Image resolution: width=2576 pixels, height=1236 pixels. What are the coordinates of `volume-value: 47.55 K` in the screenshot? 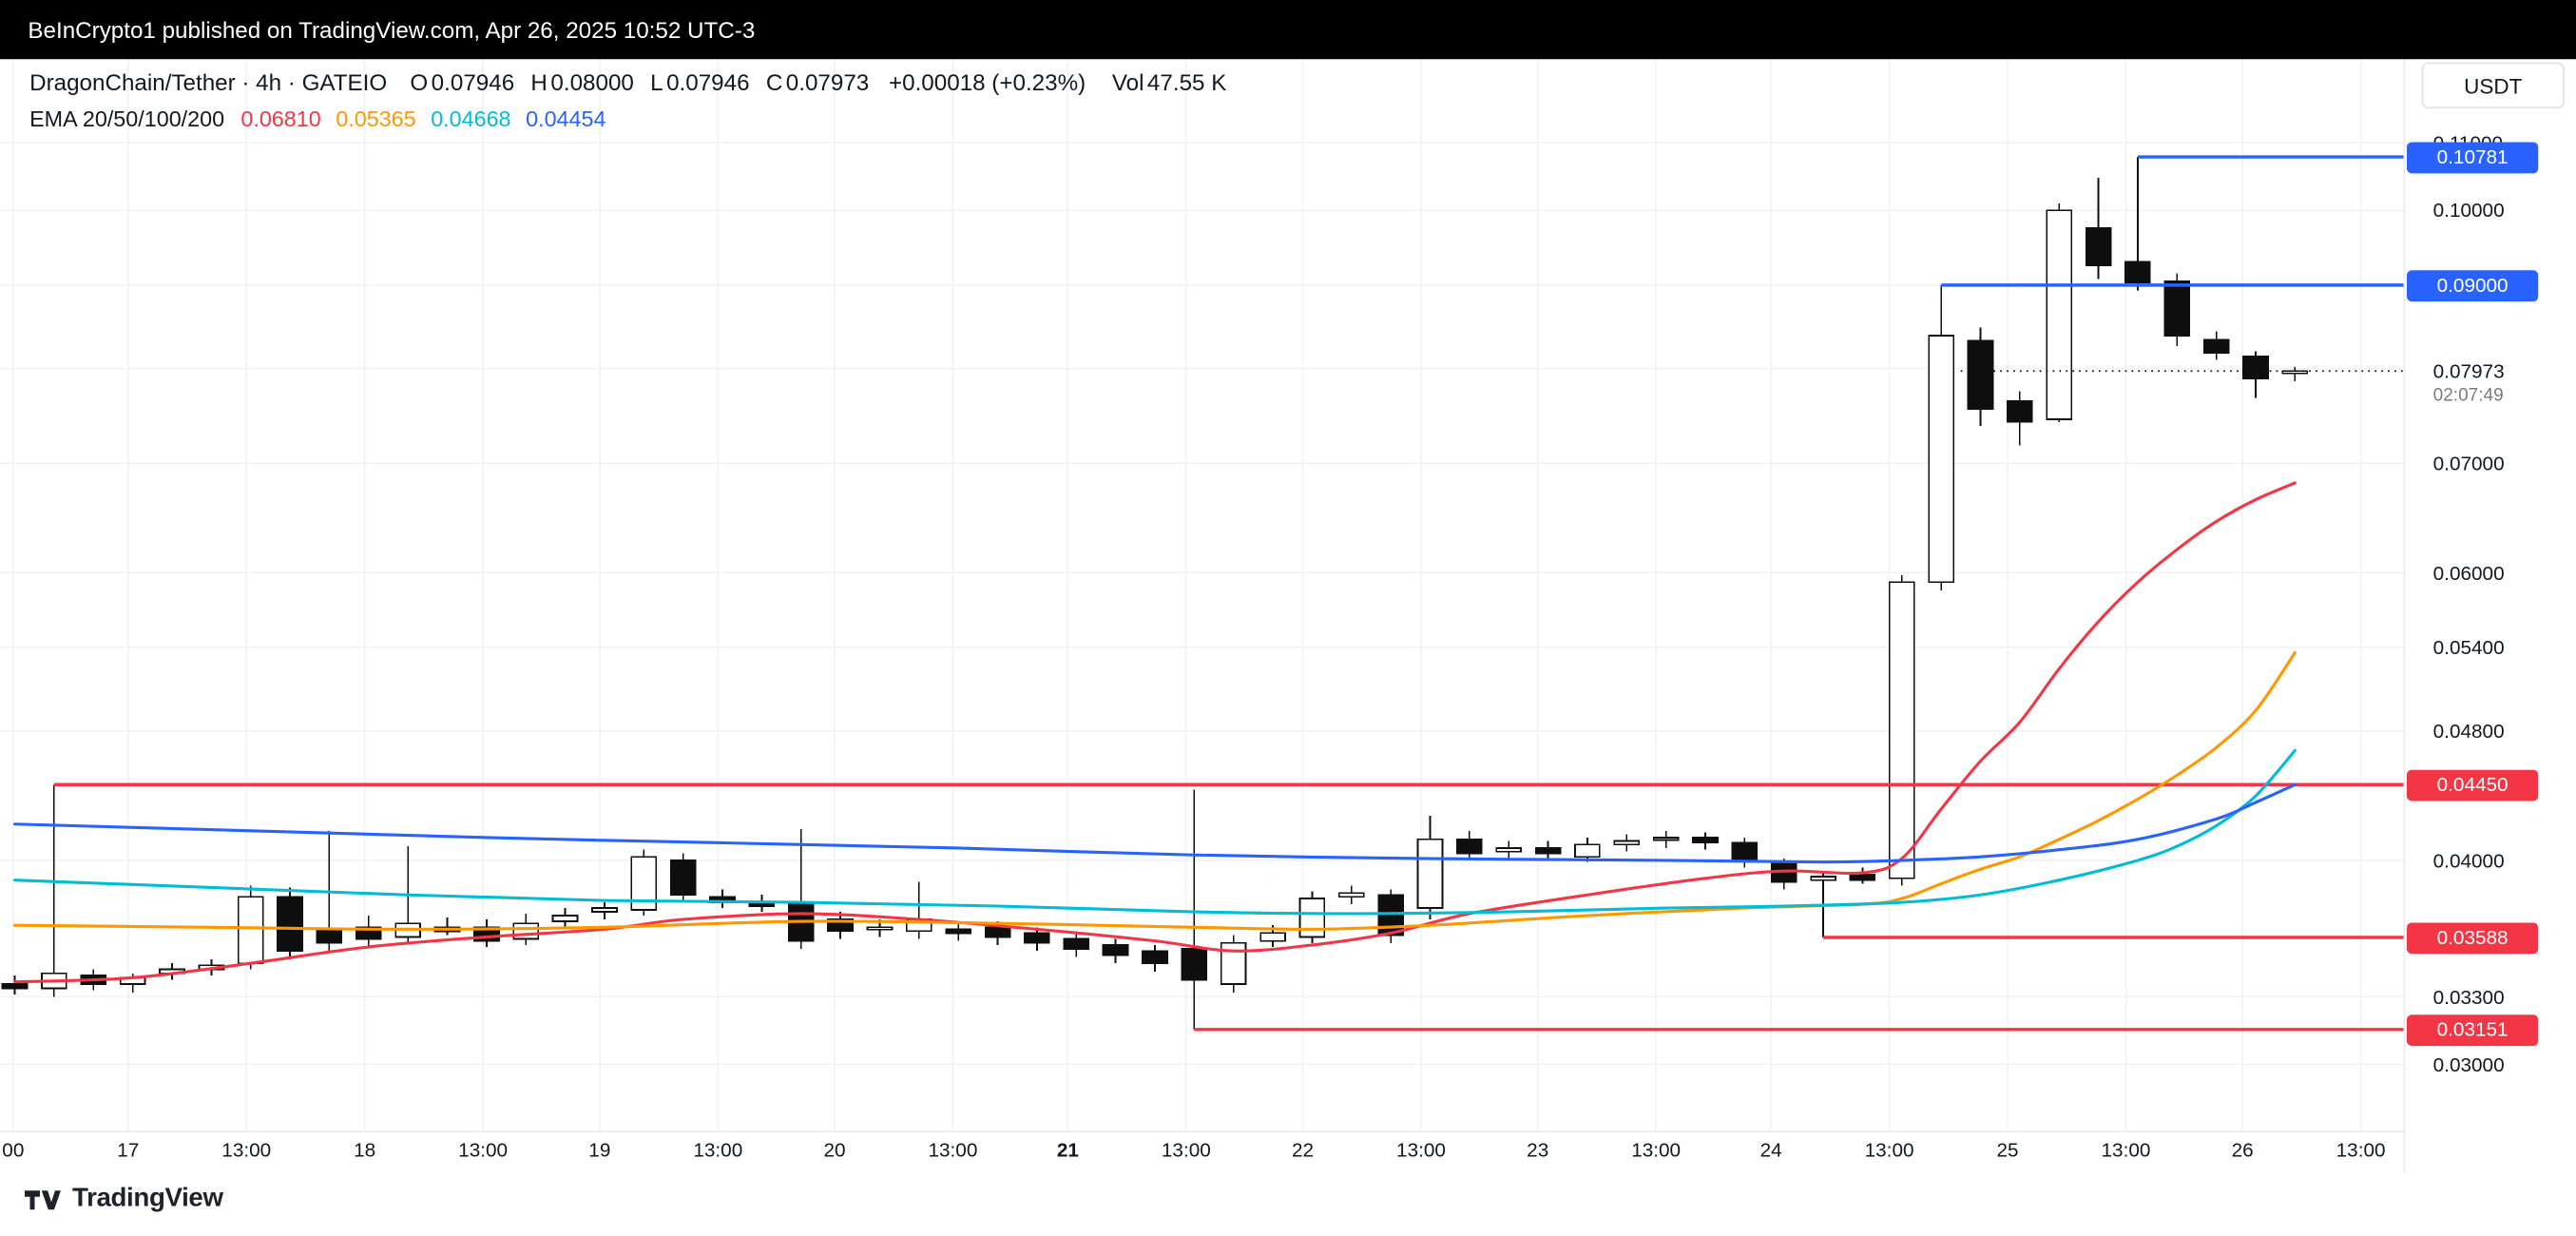 It's located at (1186, 82).